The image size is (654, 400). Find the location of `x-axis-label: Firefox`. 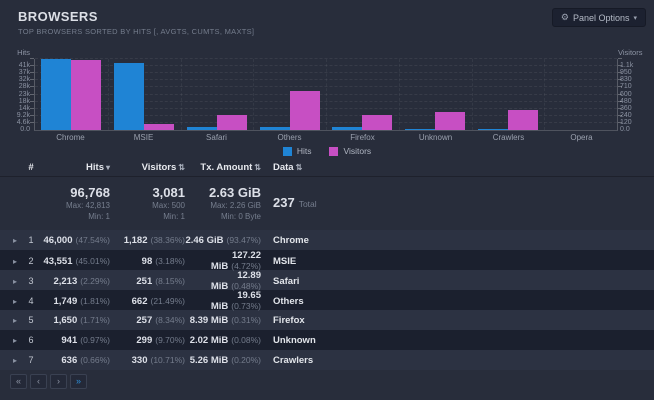

x-axis-label: Firefox is located at coordinates (362, 137).